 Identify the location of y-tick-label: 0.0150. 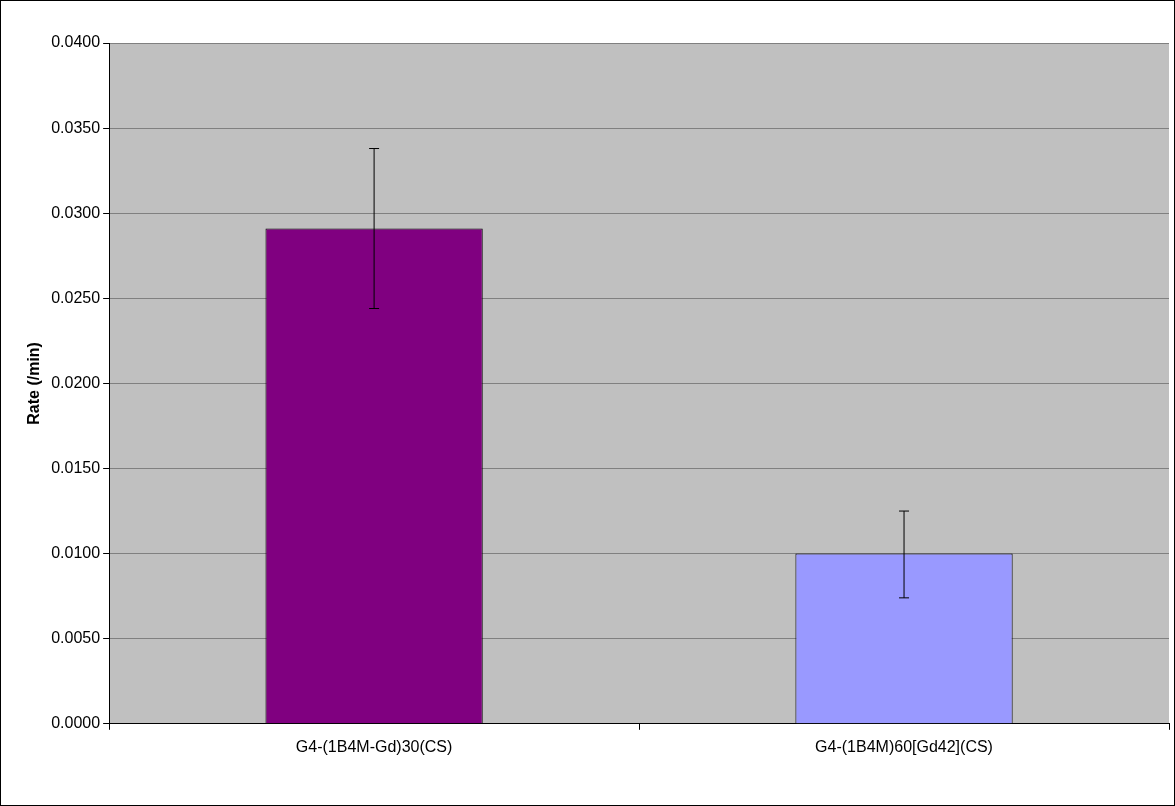
(76, 467).